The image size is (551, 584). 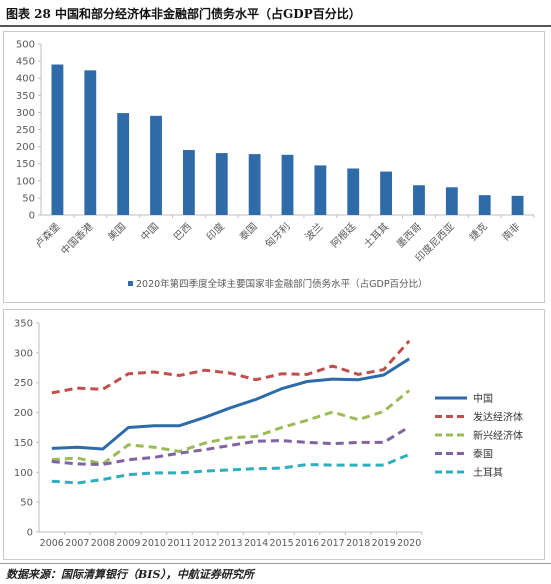 I want to click on source-divider, so click(x=275, y=563).